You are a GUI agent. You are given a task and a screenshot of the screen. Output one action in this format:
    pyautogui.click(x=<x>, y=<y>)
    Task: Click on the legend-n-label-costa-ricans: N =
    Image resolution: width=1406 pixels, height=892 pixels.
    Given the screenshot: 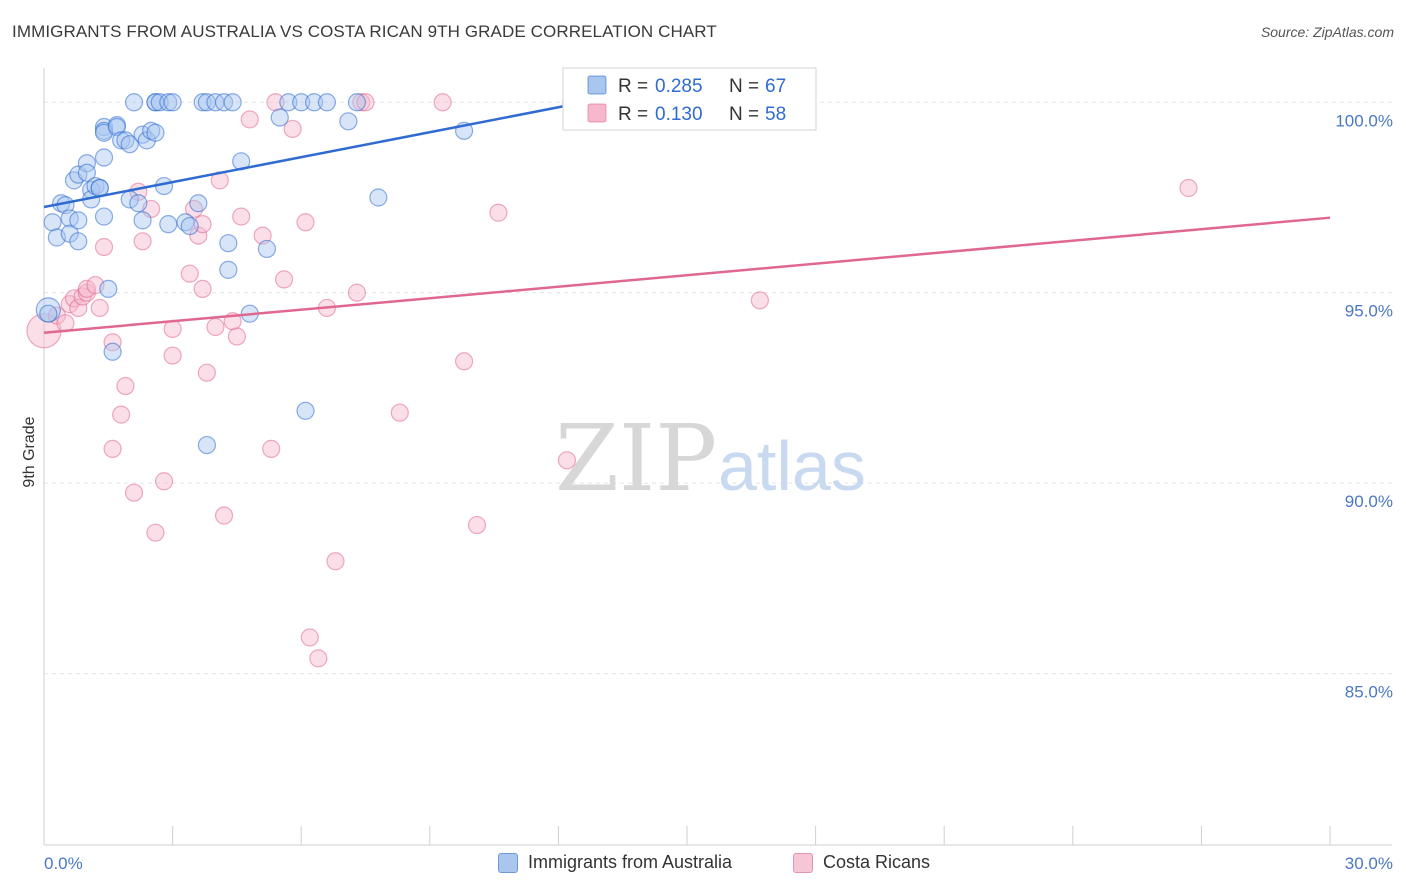 What is the action you would take?
    pyautogui.click(x=744, y=114)
    